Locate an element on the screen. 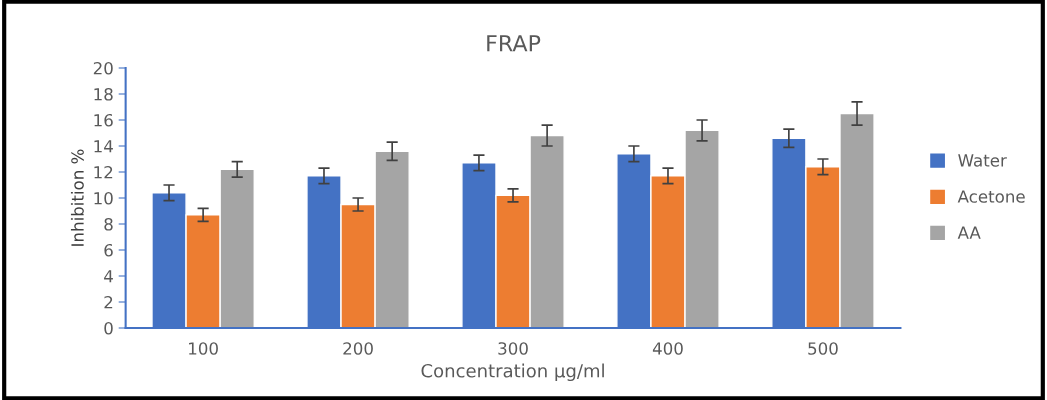 Image resolution: width=1047 pixels, height=400 pixels. y-tick-label: 4 is located at coordinates (108, 276).